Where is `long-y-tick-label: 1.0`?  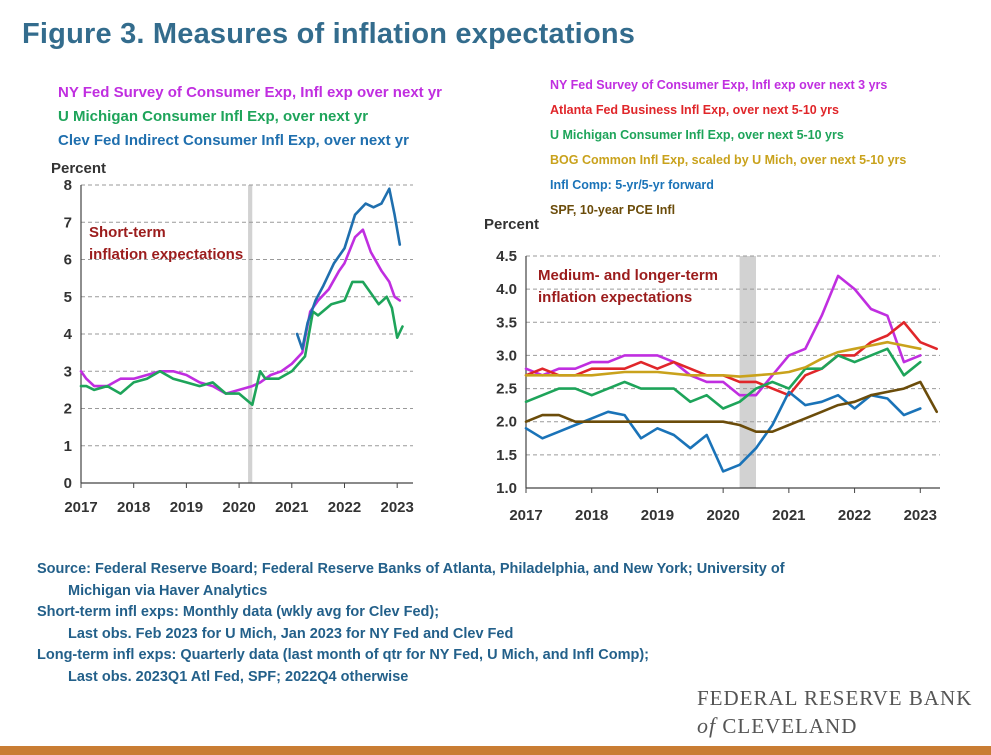 long-y-tick-label: 1.0 is located at coordinates (506, 488).